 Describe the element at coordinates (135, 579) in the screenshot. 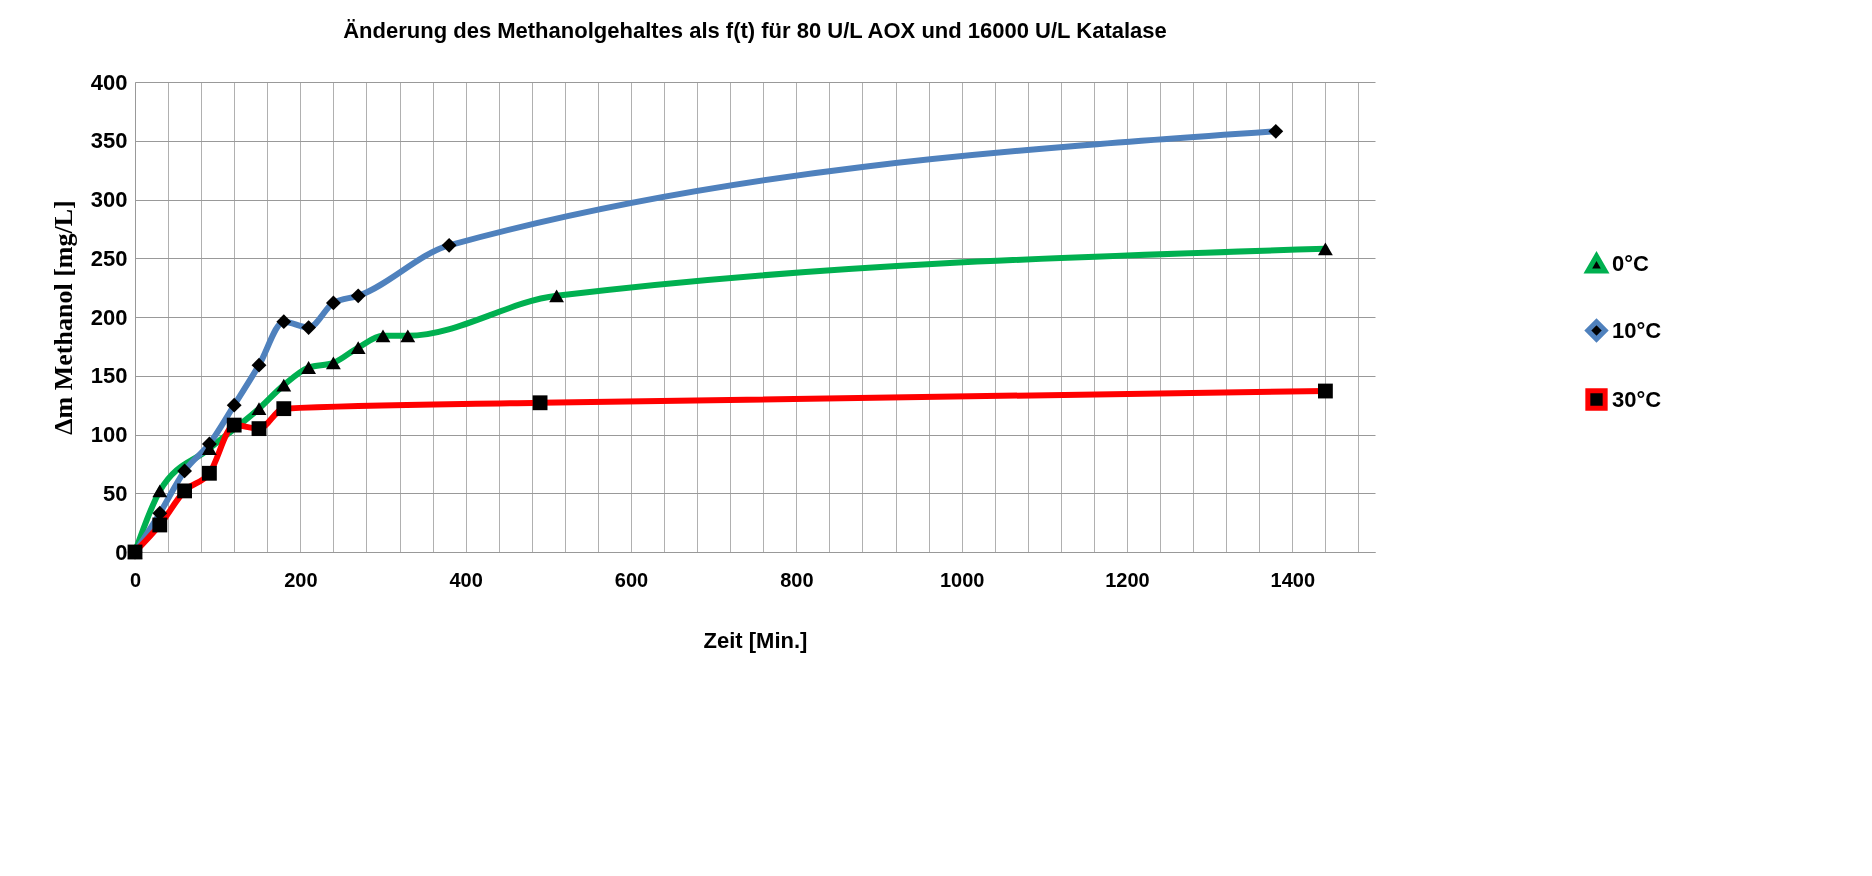

I see `x-tick-label: 0` at that location.